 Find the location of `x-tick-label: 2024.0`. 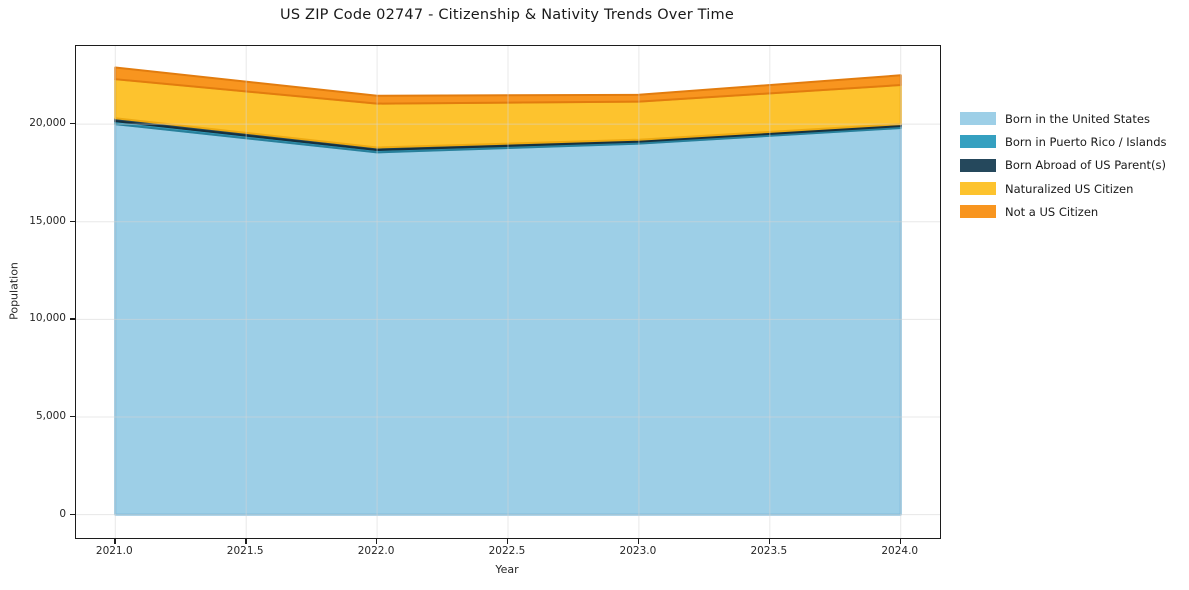

x-tick-label: 2024.0 is located at coordinates (900, 551).